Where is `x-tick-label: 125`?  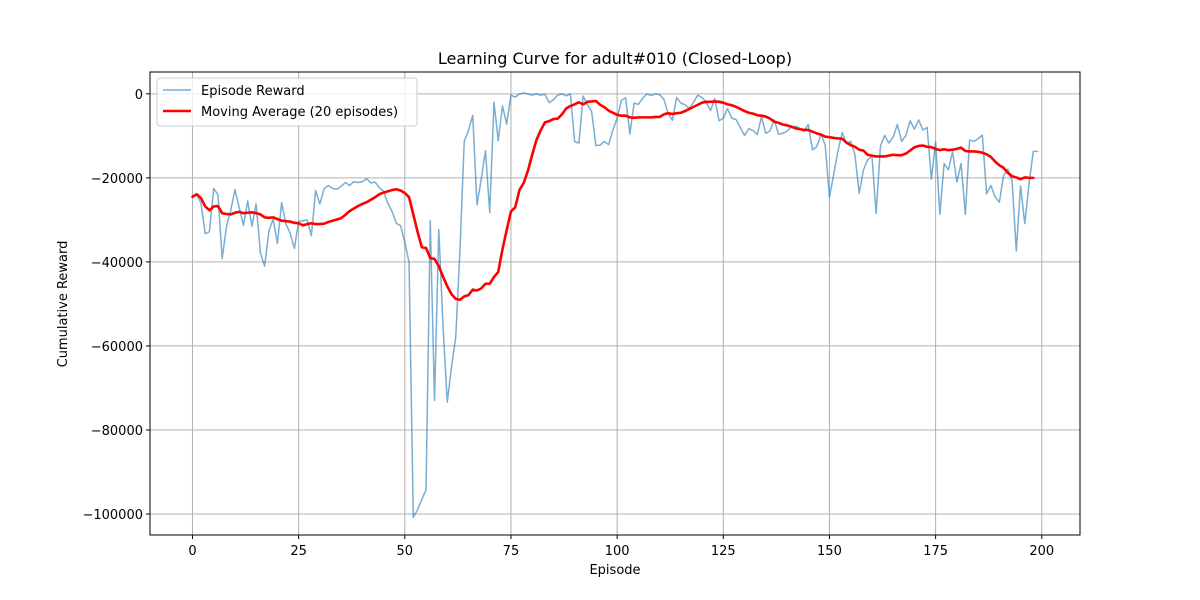 x-tick-label: 125 is located at coordinates (723, 551).